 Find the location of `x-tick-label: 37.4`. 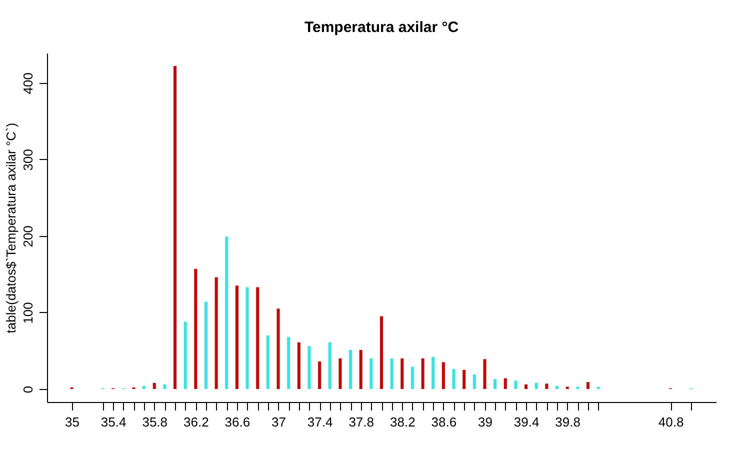

x-tick-label: 37.4 is located at coordinates (320, 422).